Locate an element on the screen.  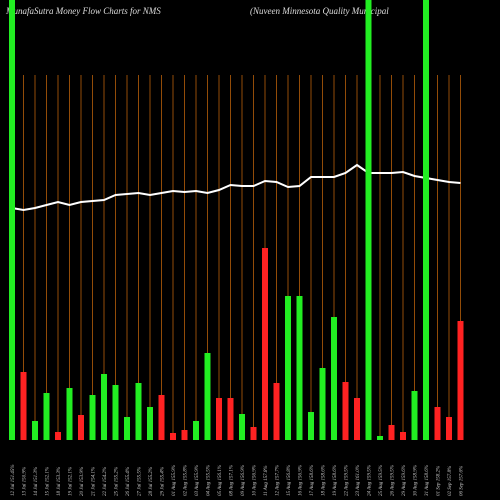
x-tick-label: 21 Jul 154.1% is located at coordinates (94, 481).